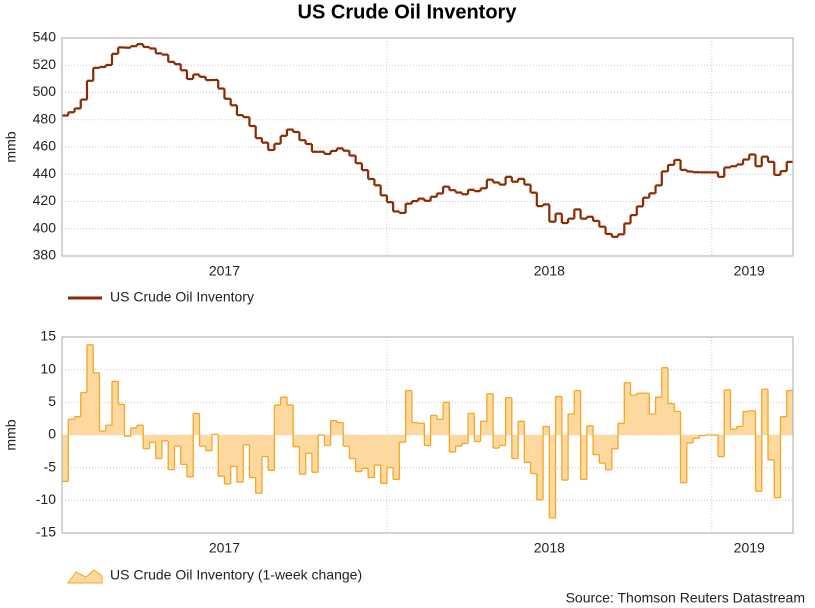 Image resolution: width=815 pixels, height=608 pixels. I want to click on y-tick-label: 440, so click(45, 173).